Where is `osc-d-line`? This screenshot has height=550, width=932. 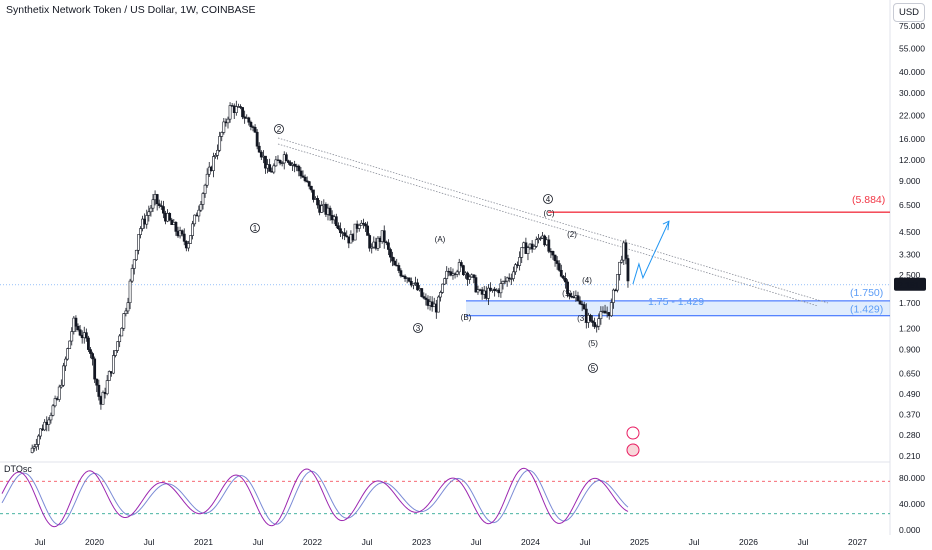
osc-d-line is located at coordinates (315, 497).